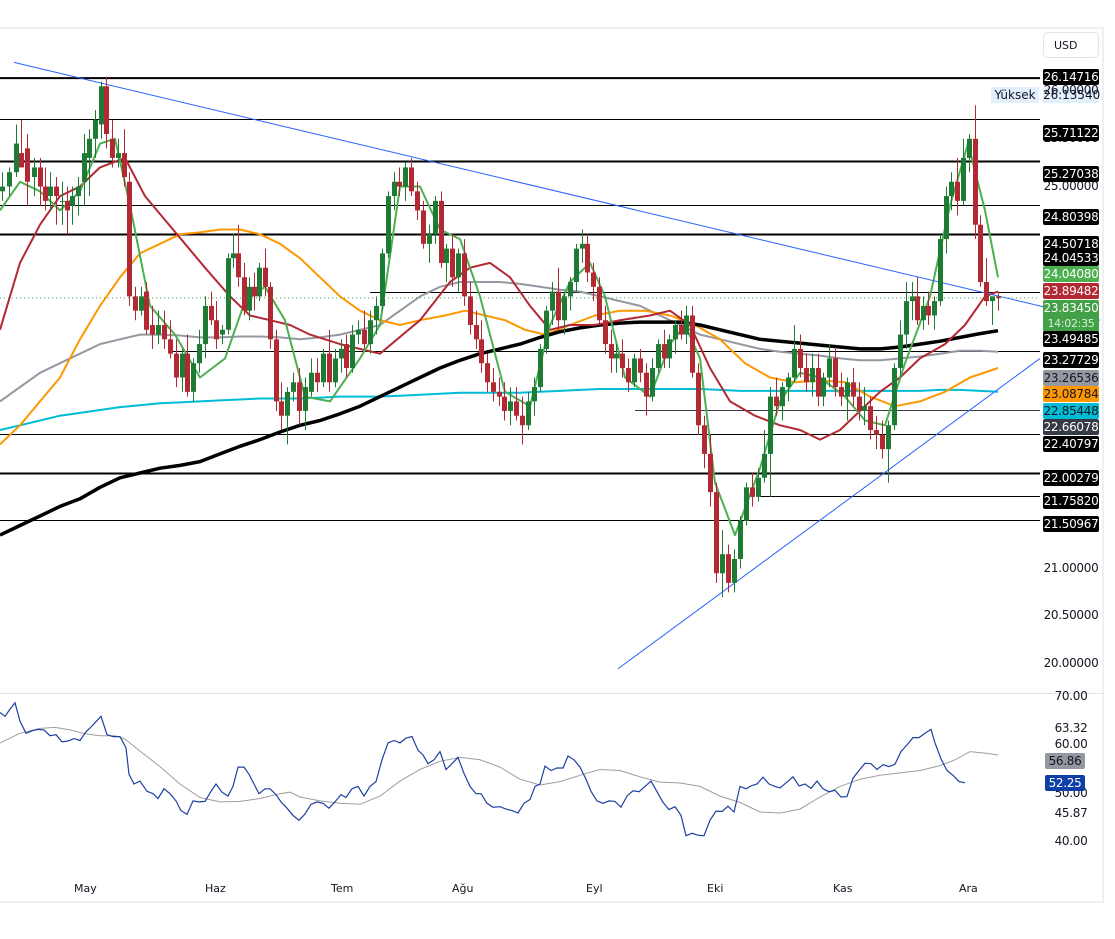  I want to click on price-level-badge: 24.50718, so click(1071, 244).